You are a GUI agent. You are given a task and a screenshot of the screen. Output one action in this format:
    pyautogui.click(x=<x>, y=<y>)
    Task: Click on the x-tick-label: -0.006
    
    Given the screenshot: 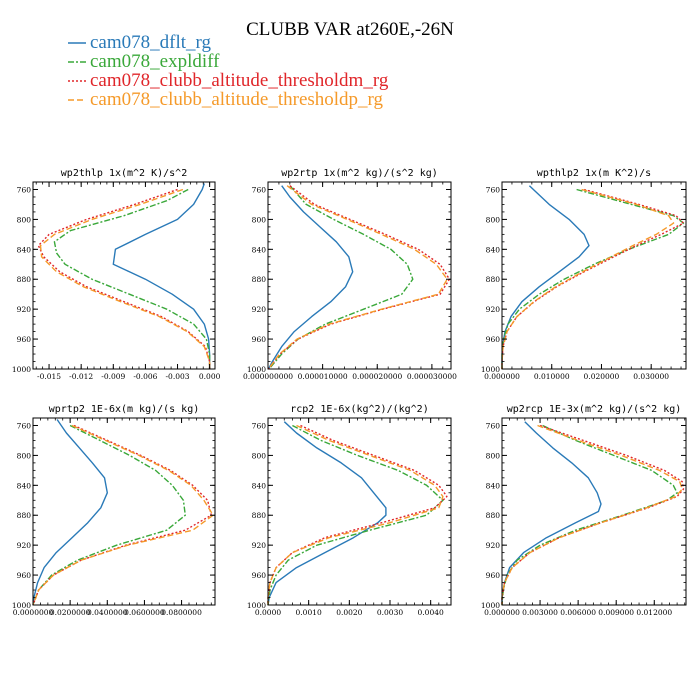 What is the action you would take?
    pyautogui.click(x=145, y=376)
    